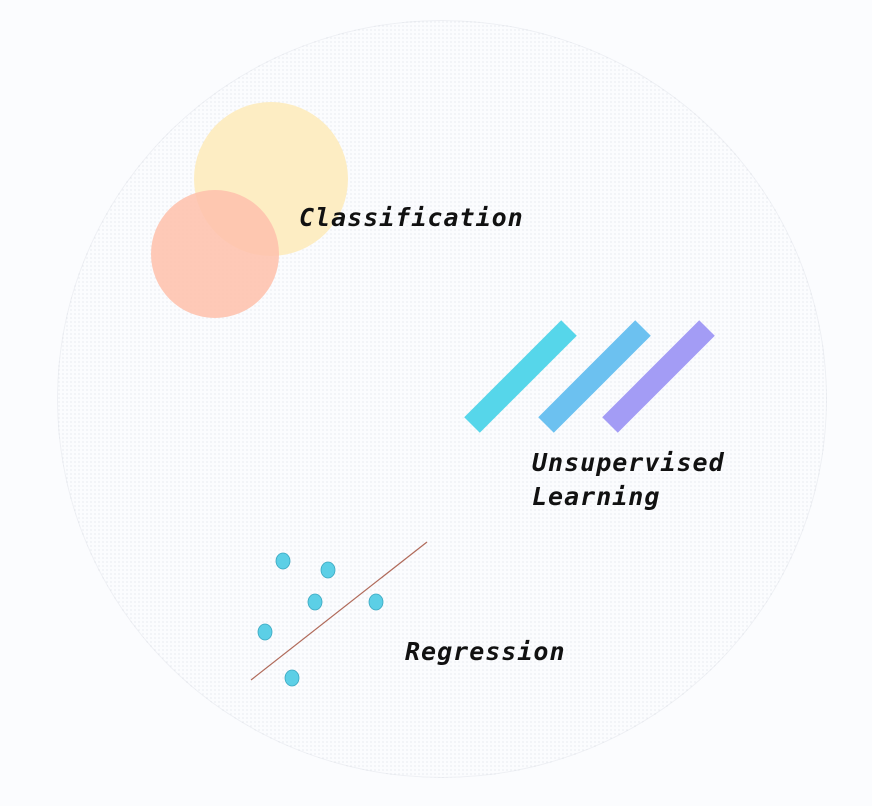 This screenshot has width=872, height=806. What do you see at coordinates (339, 611) in the screenshot?
I see `regression-fit-line` at bounding box center [339, 611].